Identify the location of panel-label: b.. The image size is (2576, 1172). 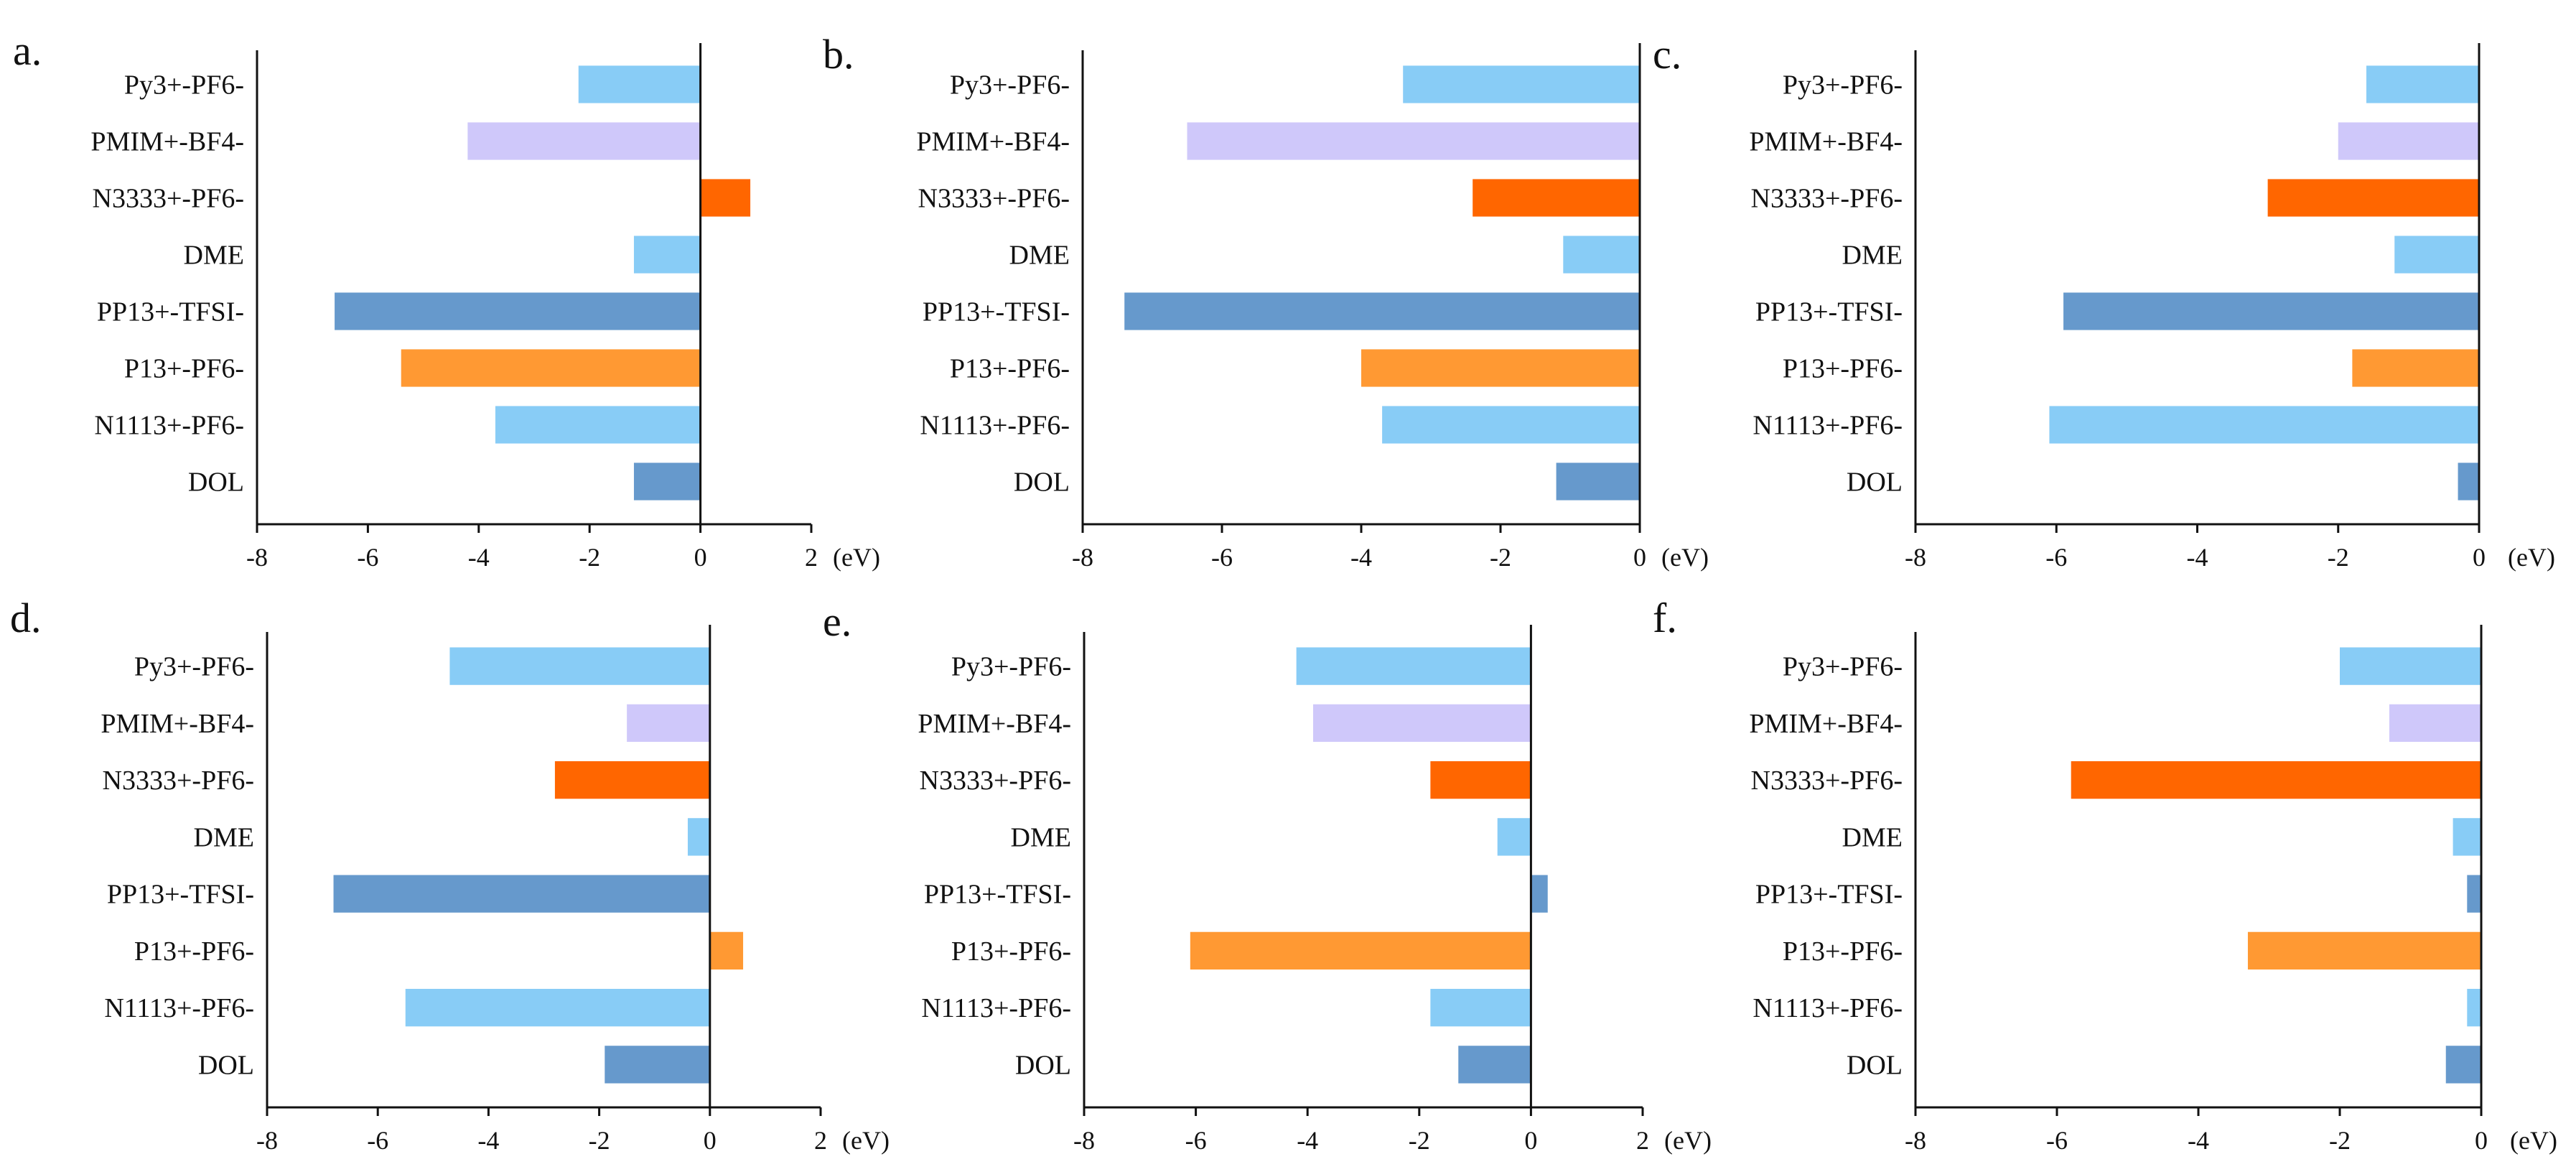
(838, 55).